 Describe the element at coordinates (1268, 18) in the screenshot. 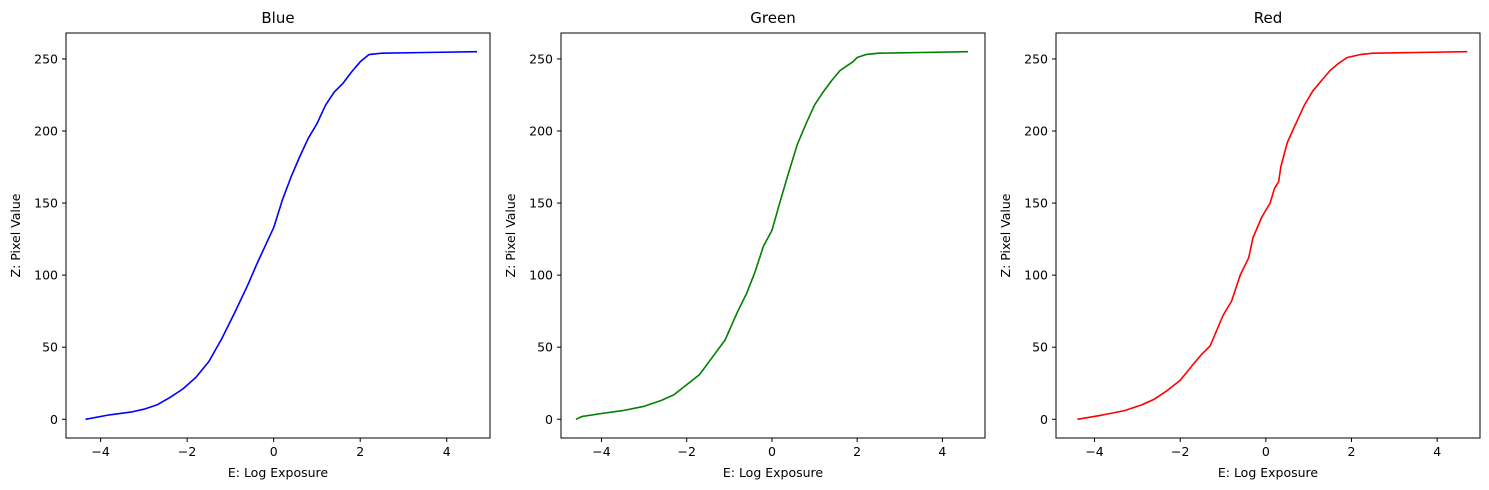

I see `chart-title: Red` at that location.